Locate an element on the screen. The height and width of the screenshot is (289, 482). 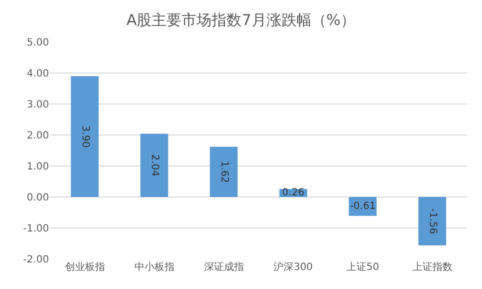
y-tick-label: -1.00 is located at coordinates (36, 229).